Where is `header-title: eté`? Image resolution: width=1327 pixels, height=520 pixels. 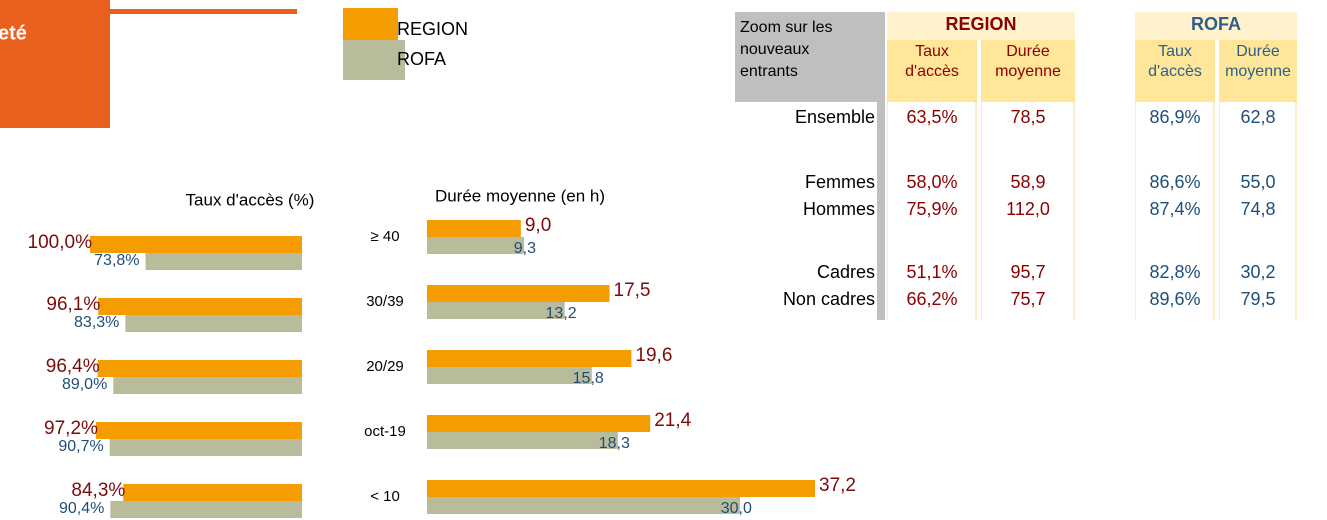 header-title: eté is located at coordinates (13, 33).